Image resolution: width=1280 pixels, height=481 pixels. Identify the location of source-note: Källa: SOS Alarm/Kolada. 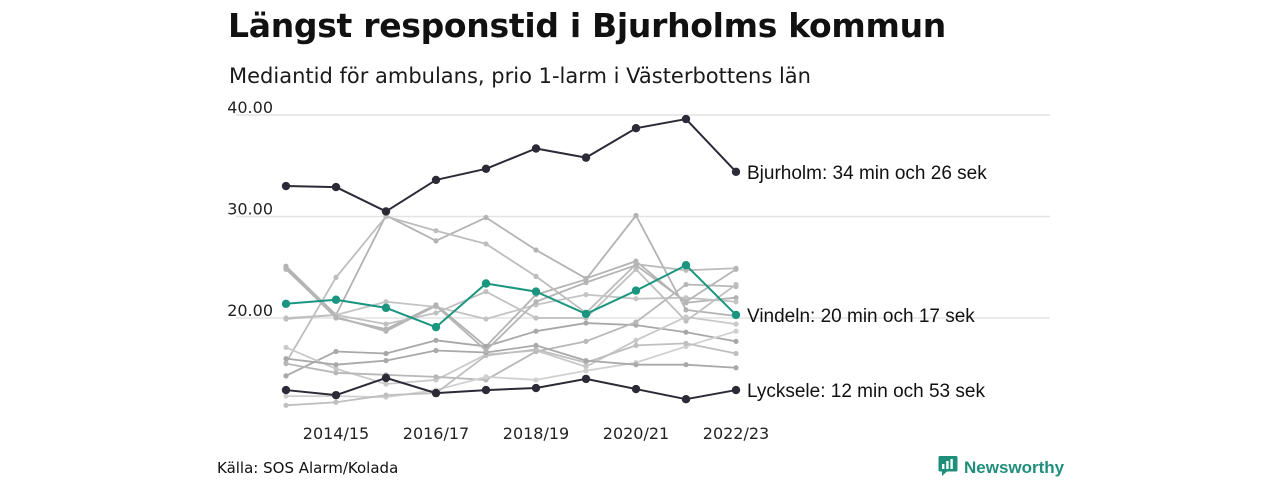
(308, 468).